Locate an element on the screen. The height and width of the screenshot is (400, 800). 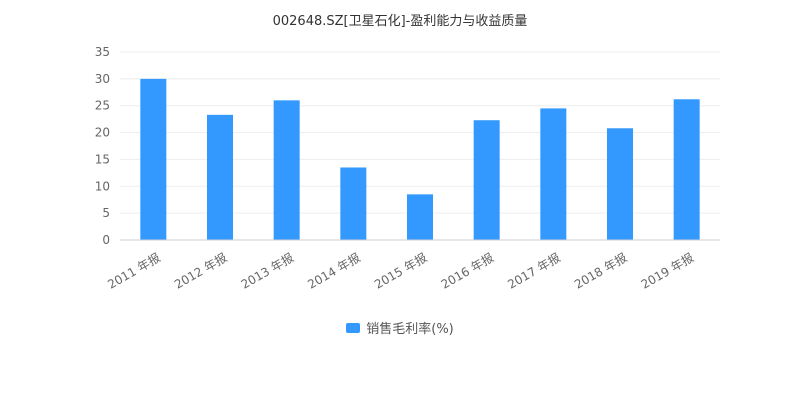
y-tick-label: 35 is located at coordinates (102, 52).